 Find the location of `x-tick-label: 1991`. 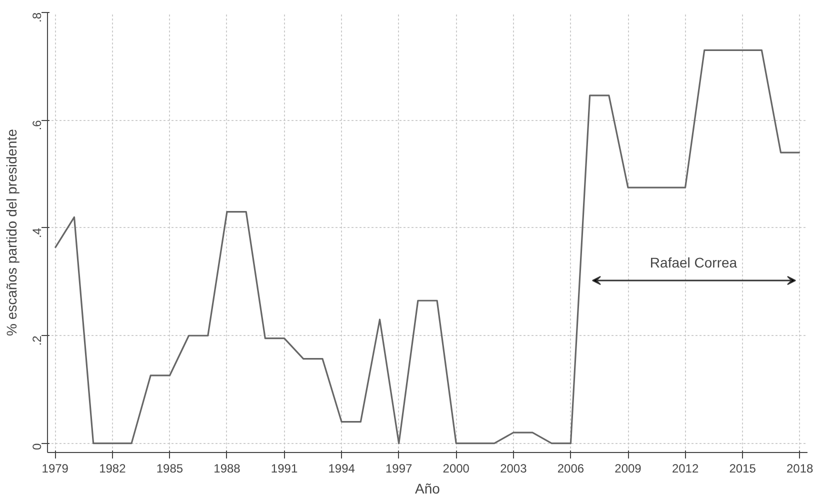

x-tick-label: 1991 is located at coordinates (284, 469).